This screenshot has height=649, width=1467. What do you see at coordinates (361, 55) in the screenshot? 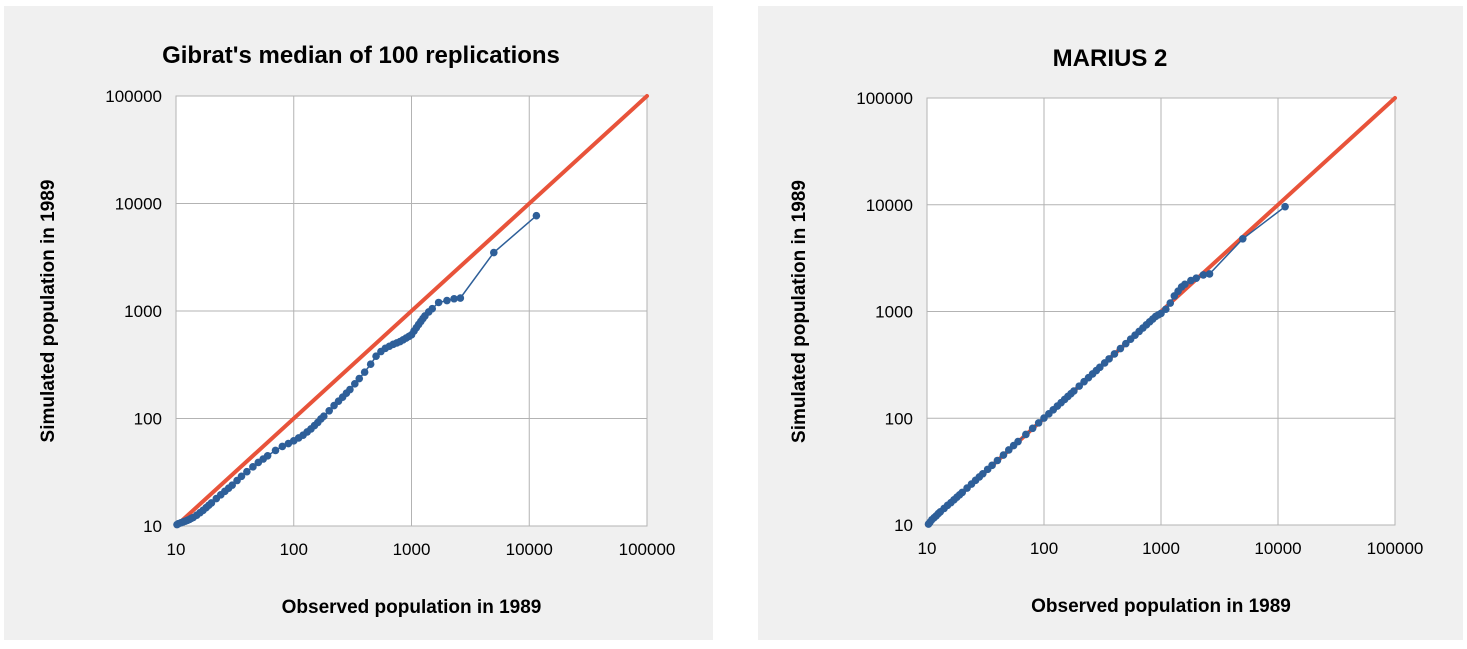
I see `chart-title: Gibrat's median of 100 replications` at bounding box center [361, 55].